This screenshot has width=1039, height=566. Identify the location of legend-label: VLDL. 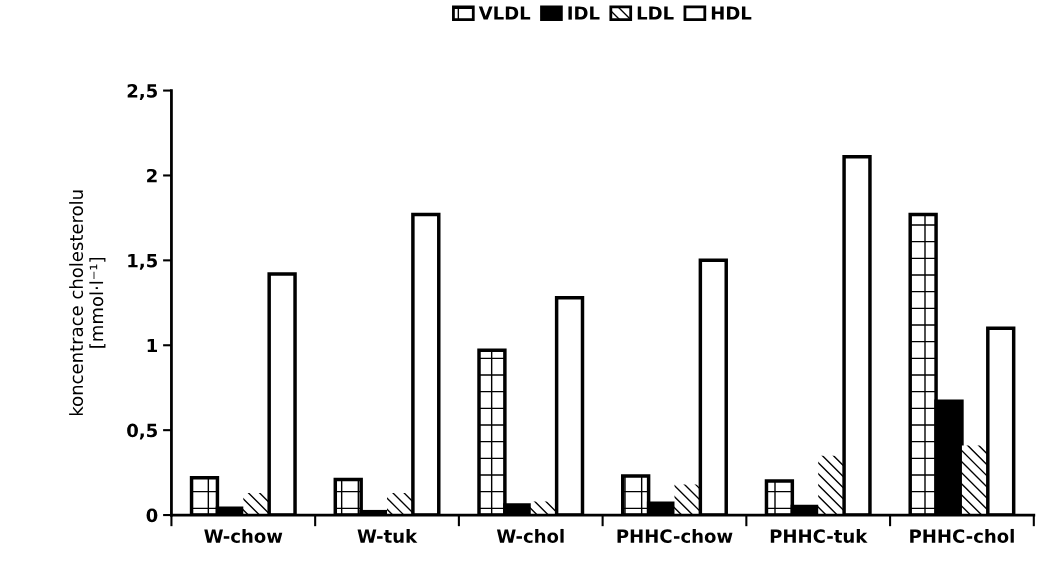
(504, 13).